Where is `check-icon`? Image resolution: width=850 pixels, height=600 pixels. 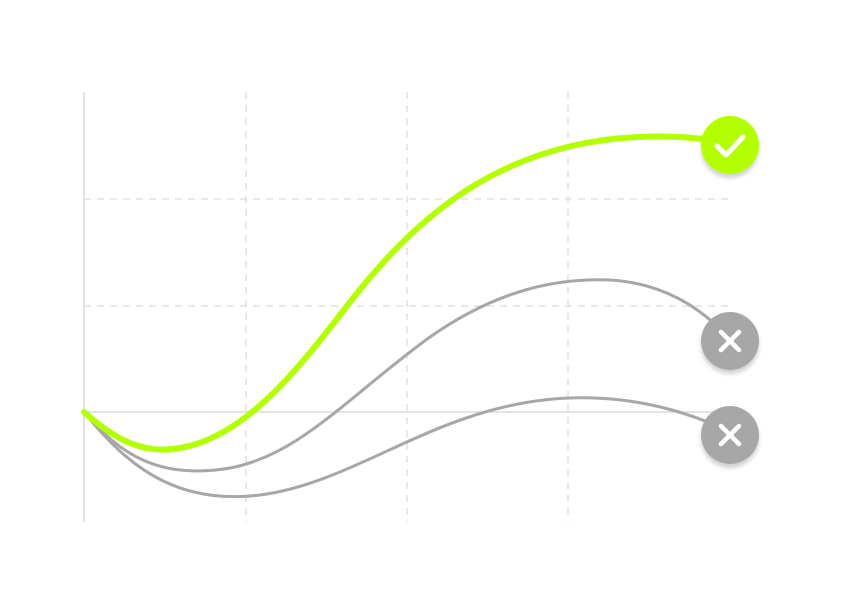 check-icon is located at coordinates (730, 146).